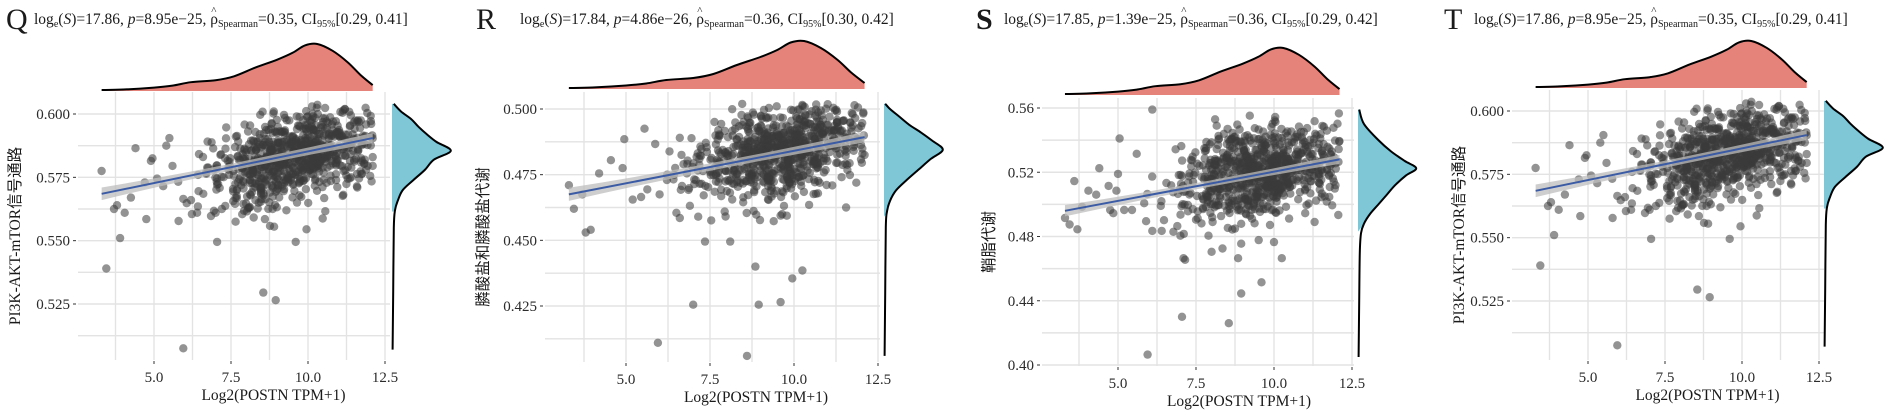 This screenshot has height=416, width=1889. I want to click on x-tick-label: 10.0, so click(308, 378).